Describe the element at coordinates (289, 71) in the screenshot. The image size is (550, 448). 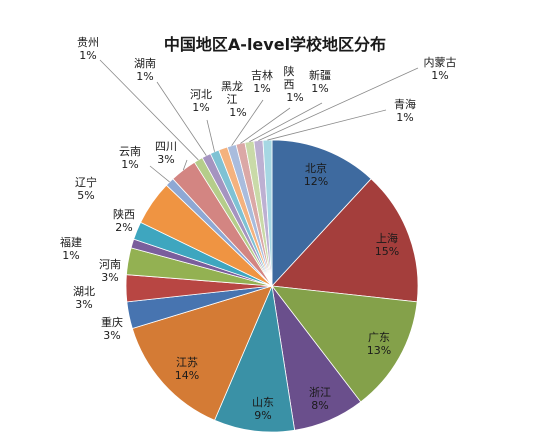
I see `slice-name-label: 陕` at that location.